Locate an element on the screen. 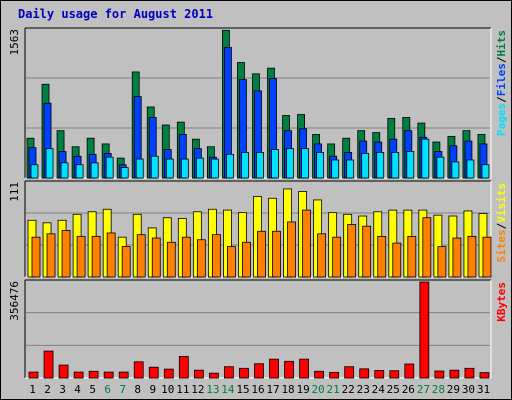 Image resolution: width=512 pixels, height=400 pixels. x-tick-label: 1 is located at coordinates (32, 389).